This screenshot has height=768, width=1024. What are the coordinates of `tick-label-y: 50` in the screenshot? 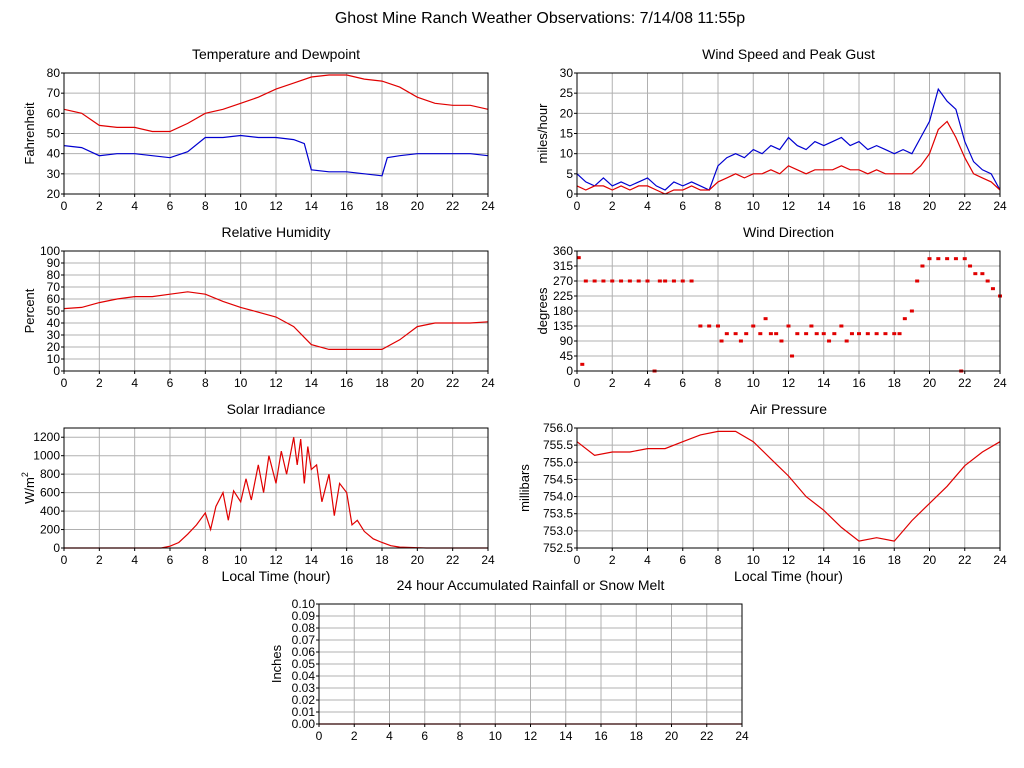 It's located at (54, 134).